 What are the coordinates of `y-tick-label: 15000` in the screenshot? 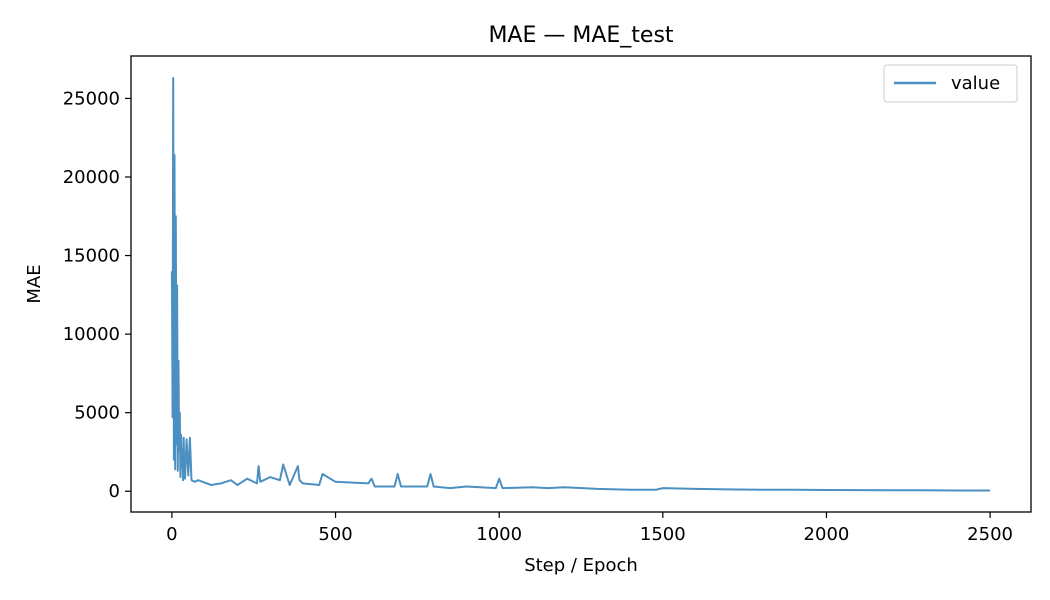 It's located at (91, 256).